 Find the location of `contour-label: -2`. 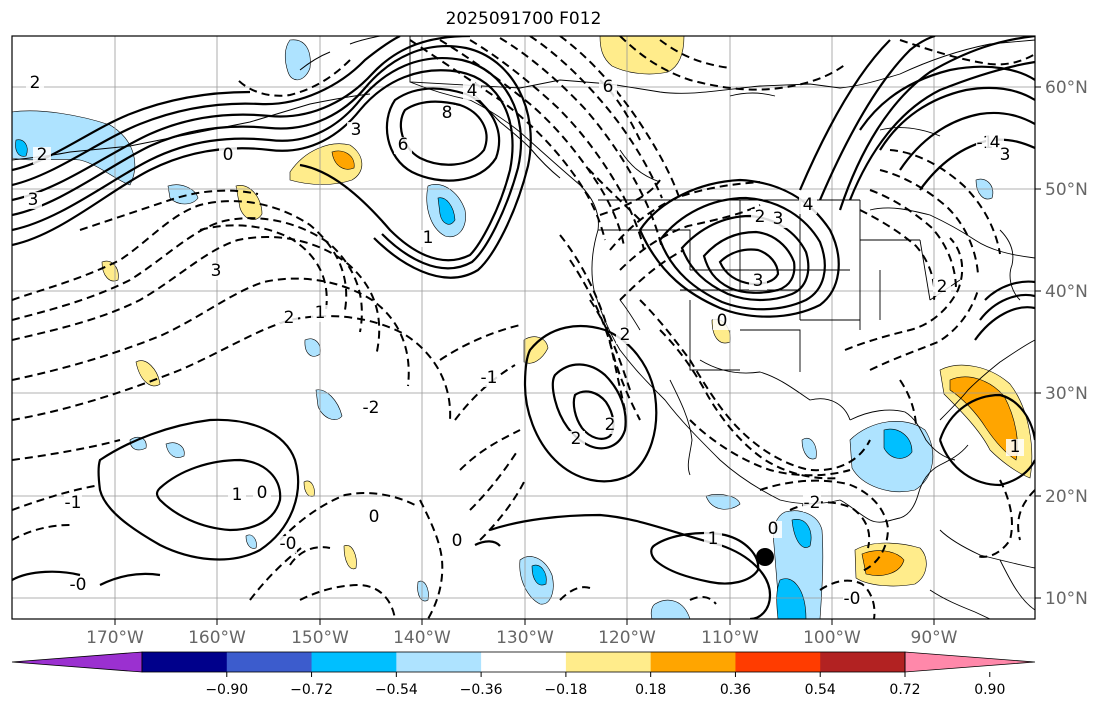

contour-label: -2 is located at coordinates (371, 408).